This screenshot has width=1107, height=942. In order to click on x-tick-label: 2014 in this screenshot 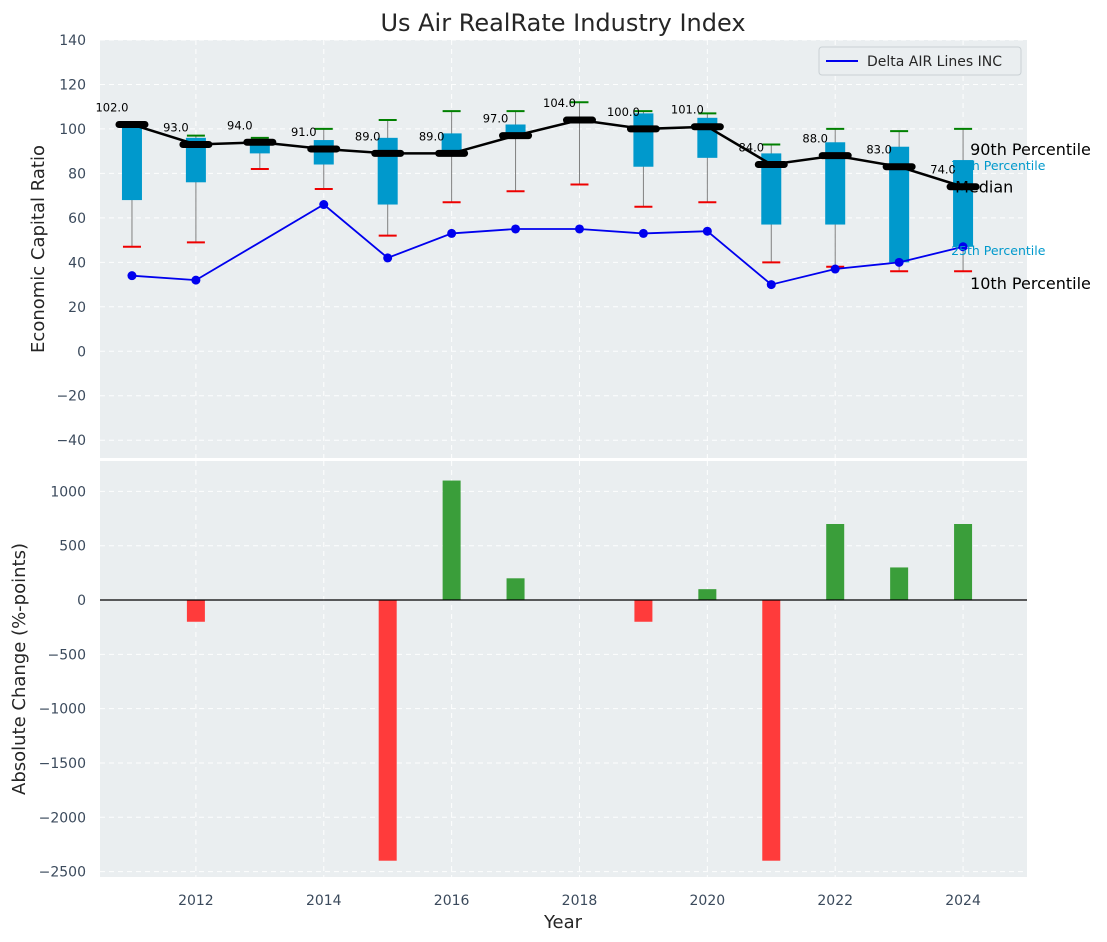, I will do `click(324, 901)`.